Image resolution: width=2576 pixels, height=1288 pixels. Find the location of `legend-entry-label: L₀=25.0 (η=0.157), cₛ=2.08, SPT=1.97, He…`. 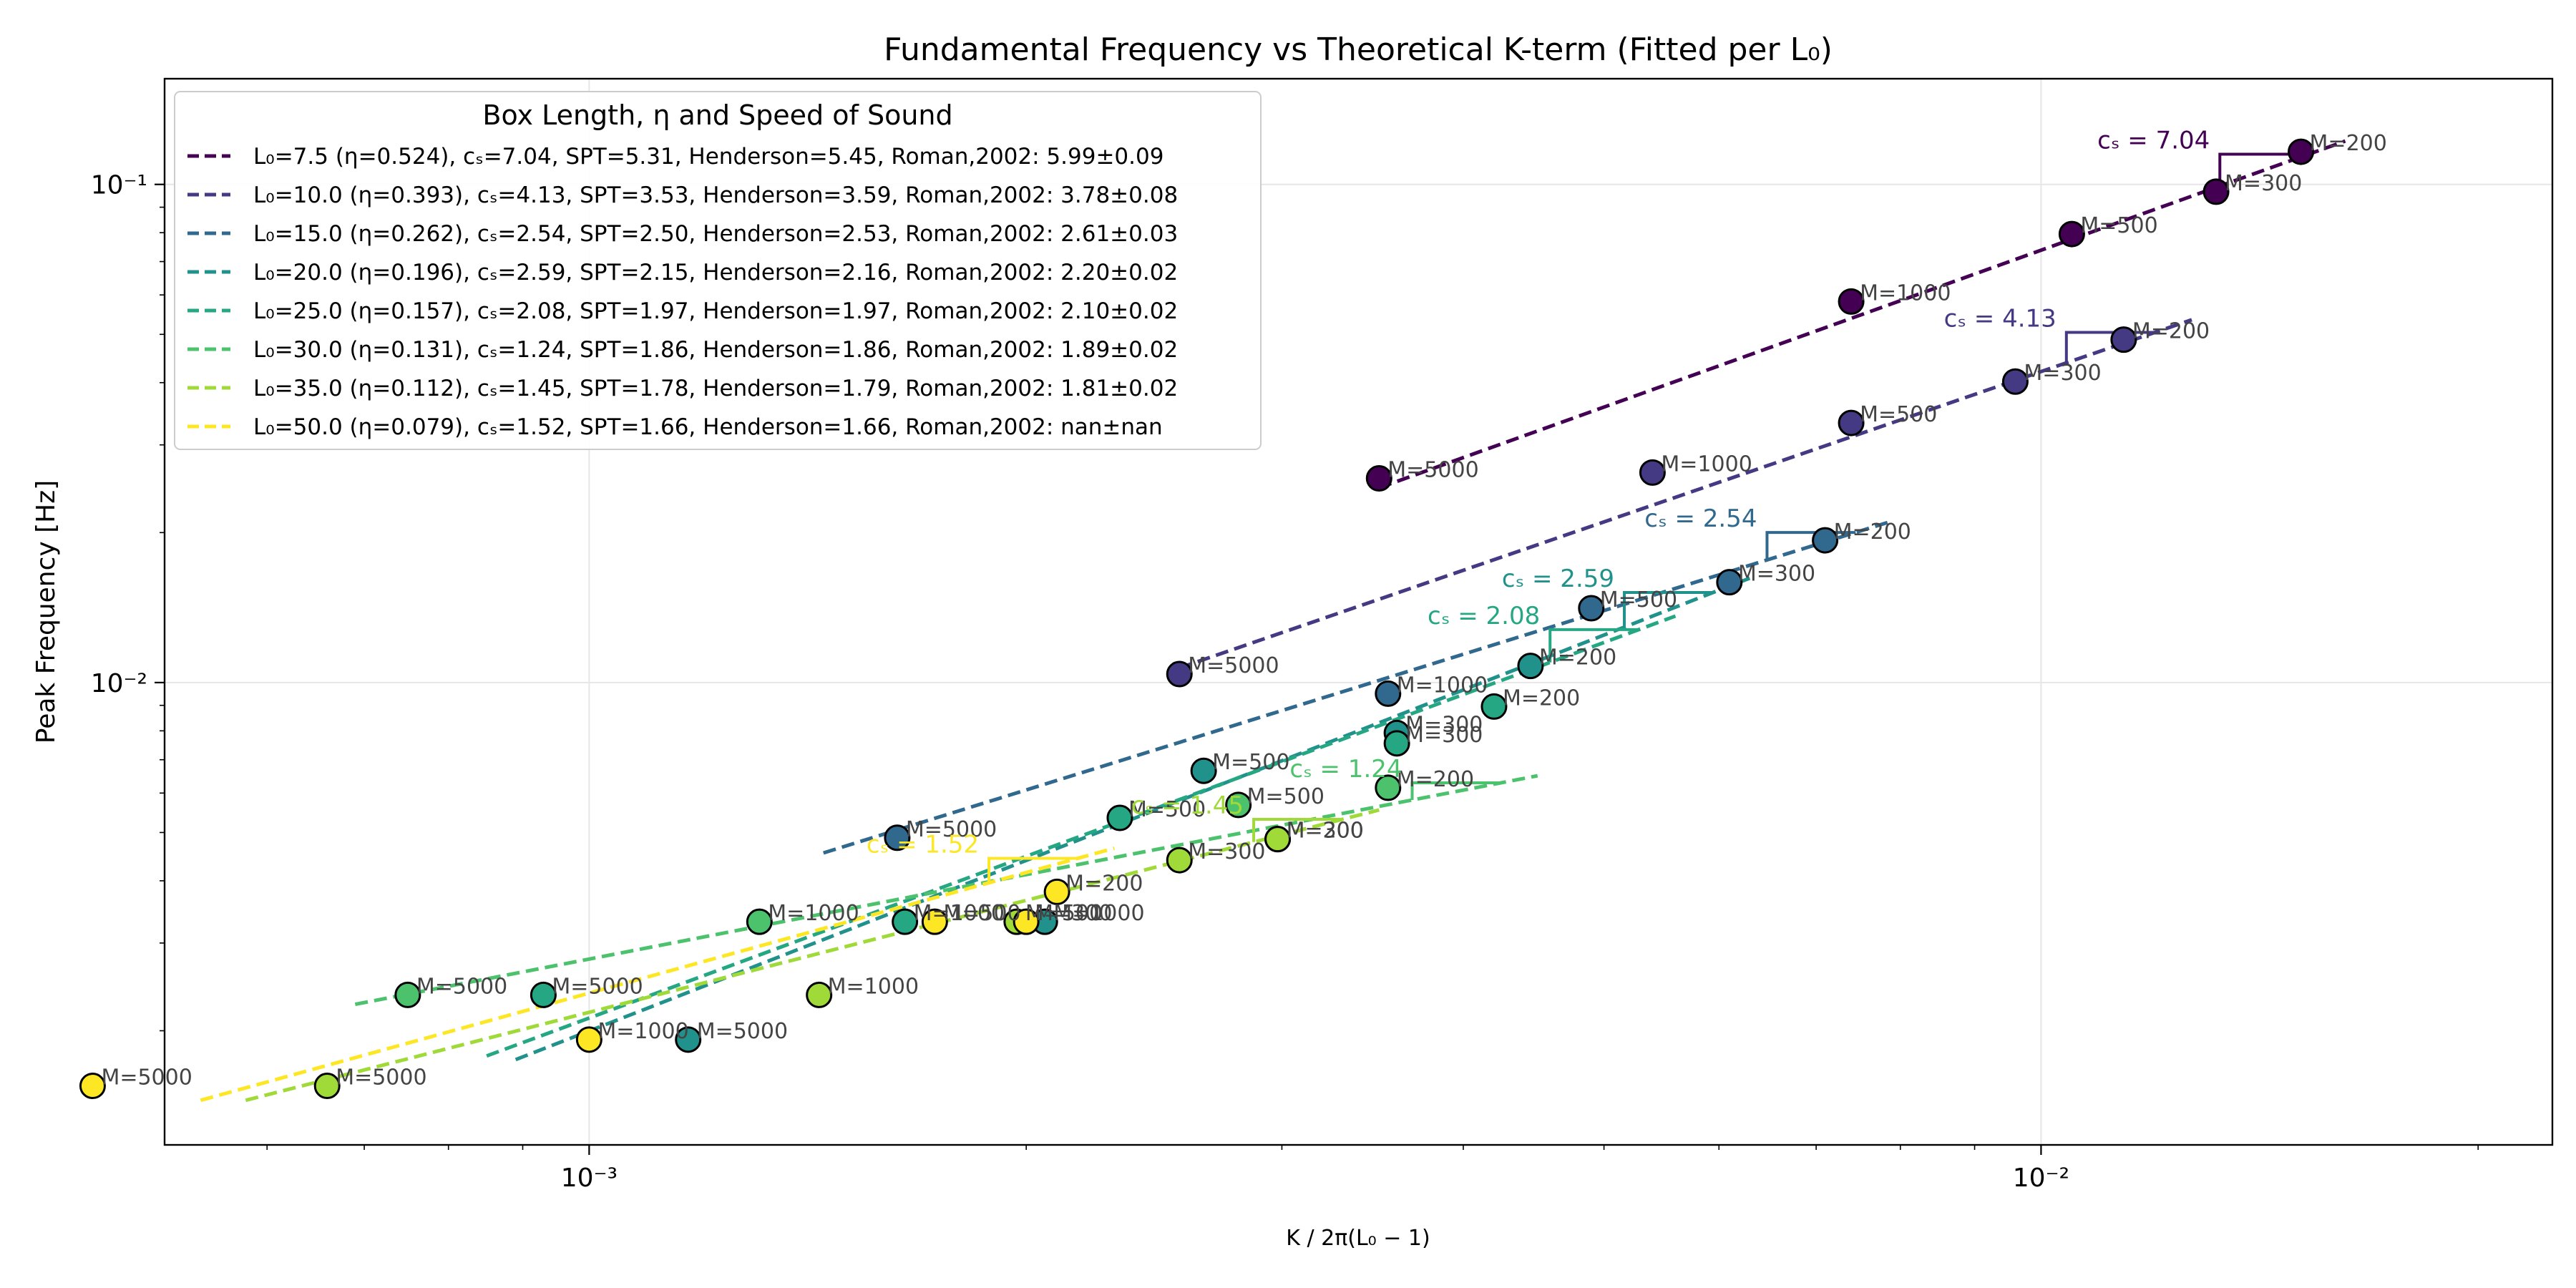

legend-entry-label: L₀=25.0 (η=0.157), cₛ=2.08, SPT=1.97, He… is located at coordinates (715, 311).